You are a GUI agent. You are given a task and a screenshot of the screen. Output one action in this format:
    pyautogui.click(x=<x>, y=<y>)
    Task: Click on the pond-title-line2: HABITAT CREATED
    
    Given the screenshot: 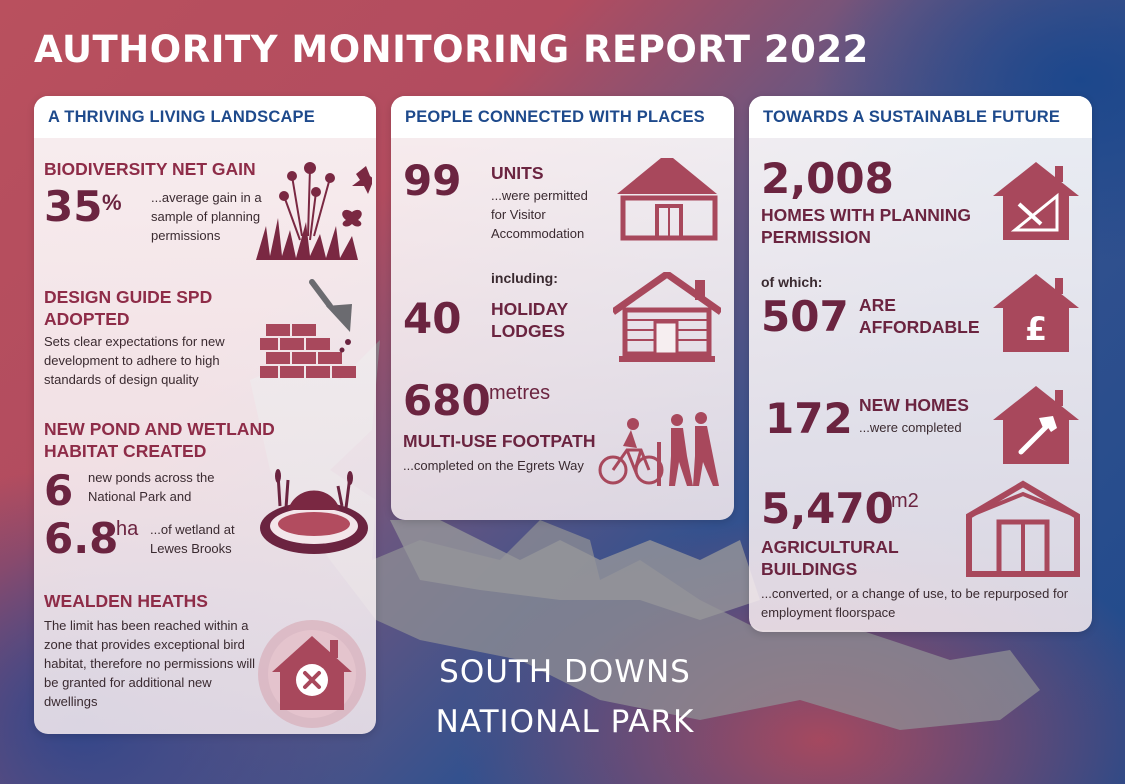 What is the action you would take?
    pyautogui.click(x=125, y=451)
    